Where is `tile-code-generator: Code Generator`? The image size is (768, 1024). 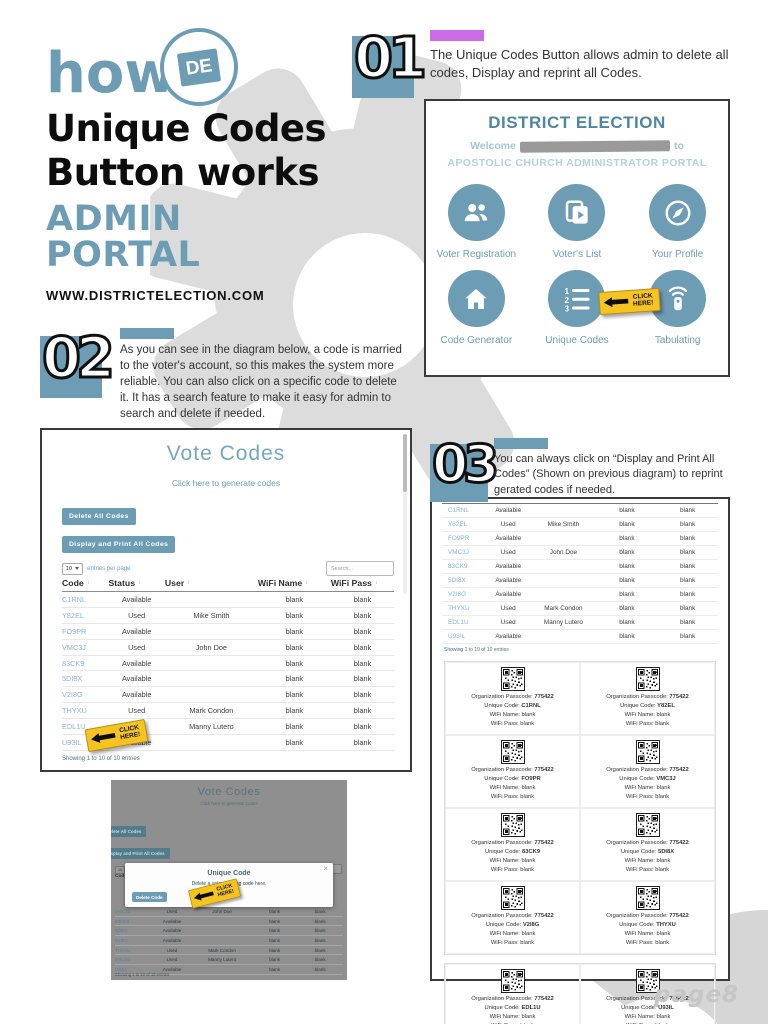 tile-code-generator: Code Generator is located at coordinates (476, 308).